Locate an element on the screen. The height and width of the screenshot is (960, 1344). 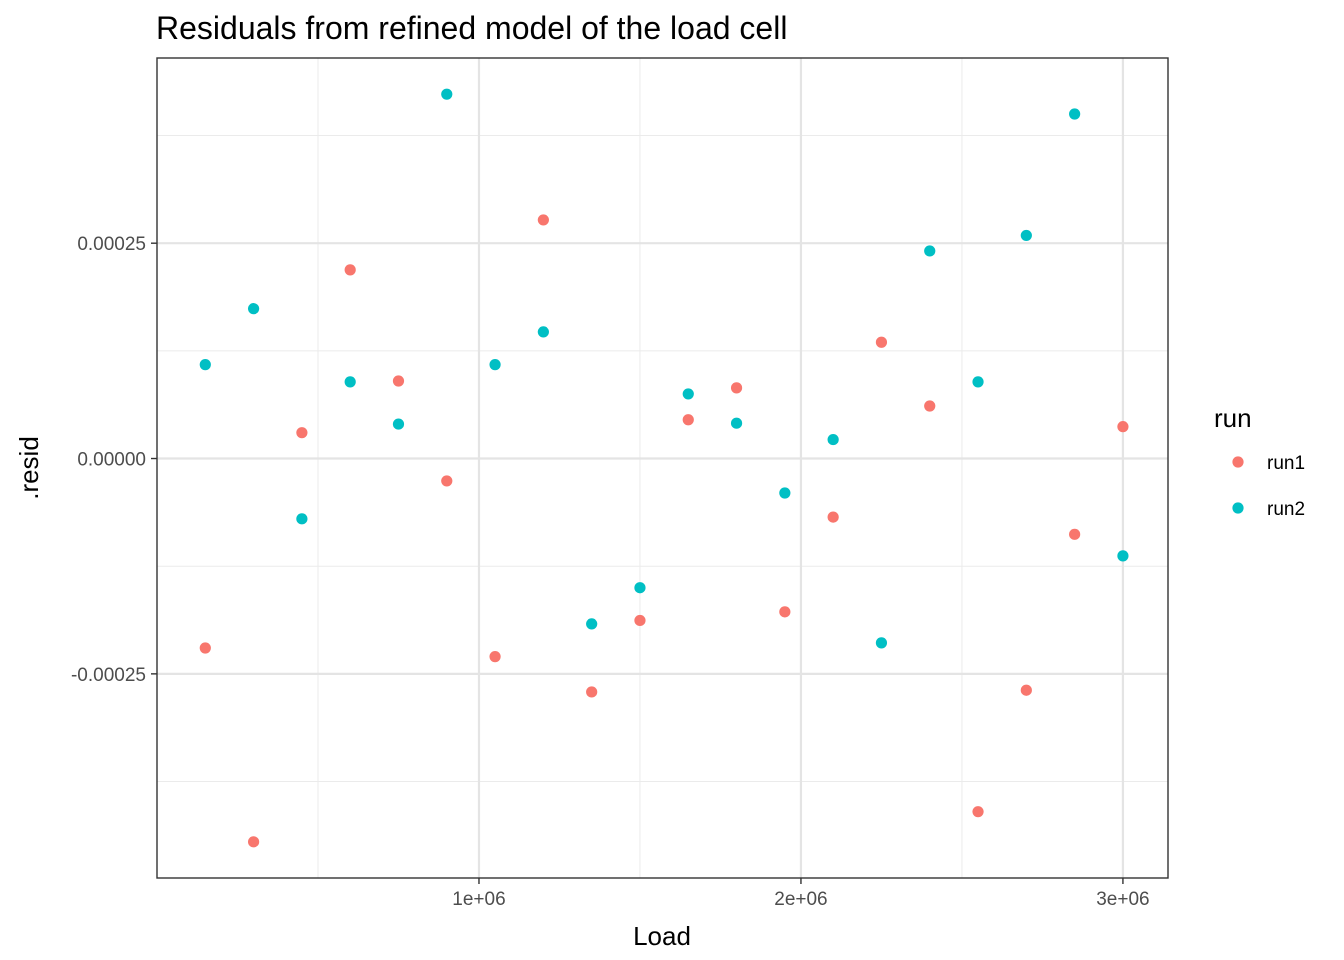
legend-key-run2 is located at coordinates (1238, 508).